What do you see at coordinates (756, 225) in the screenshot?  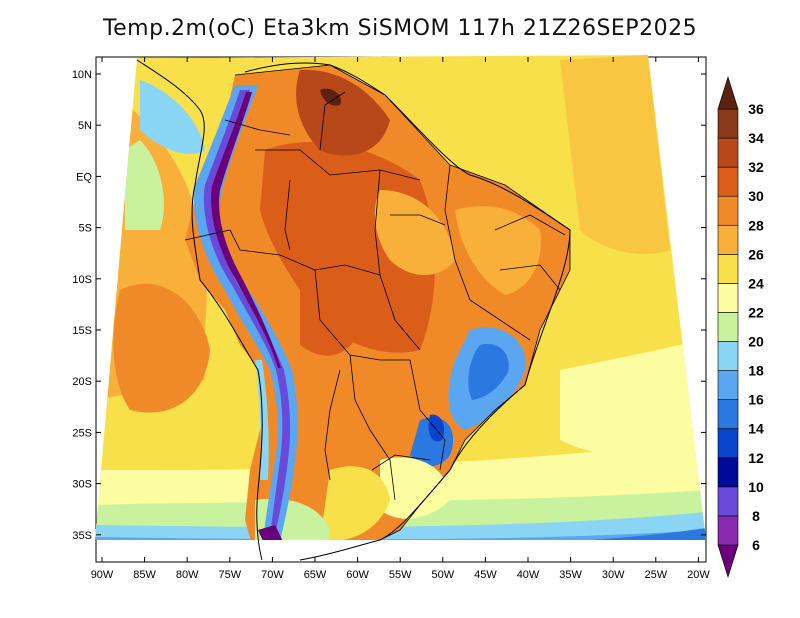 I see `colorbar-label: 28` at bounding box center [756, 225].